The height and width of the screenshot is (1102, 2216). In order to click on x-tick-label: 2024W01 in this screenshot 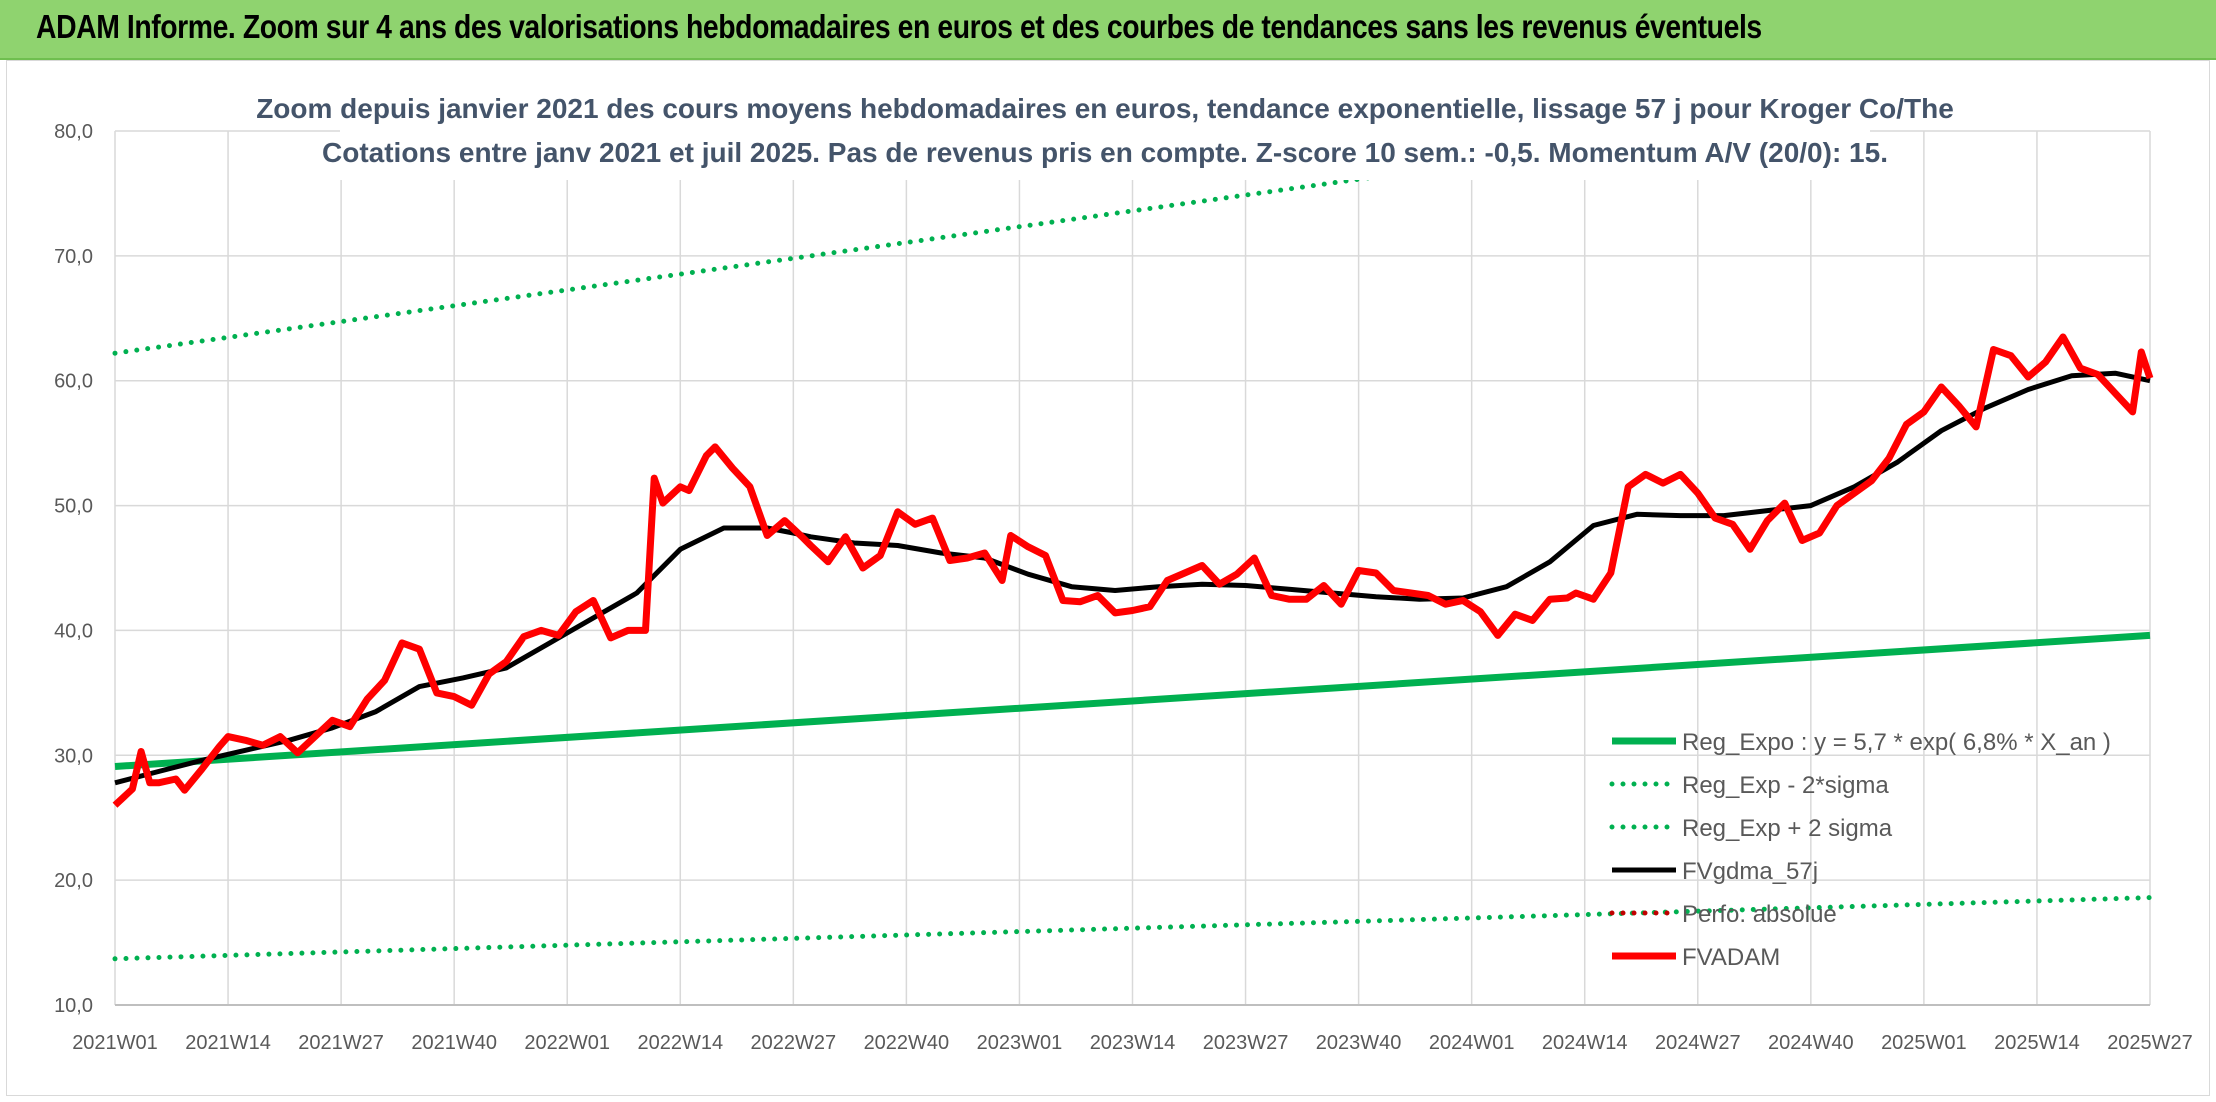, I will do `click(1472, 1043)`.